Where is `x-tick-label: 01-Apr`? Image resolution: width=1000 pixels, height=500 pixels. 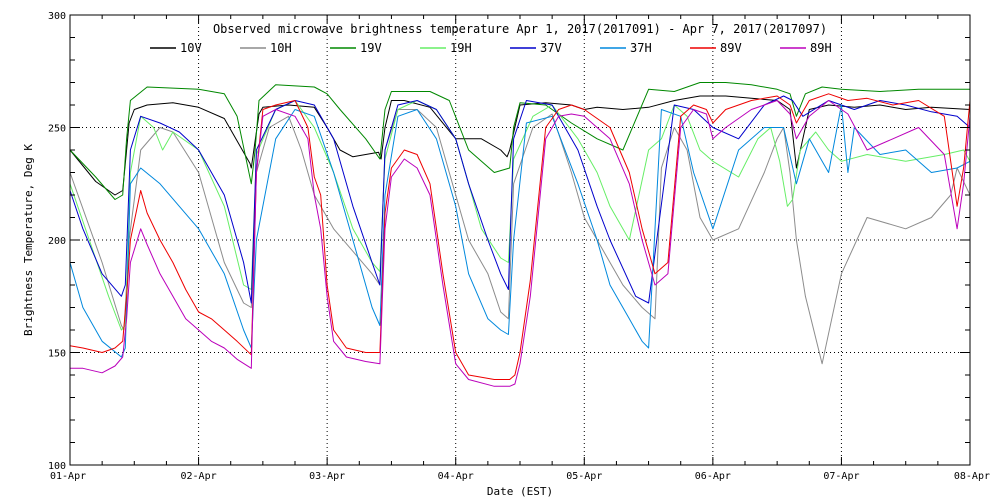
x-tick-label: 01-Apr is located at coordinates (68, 476).